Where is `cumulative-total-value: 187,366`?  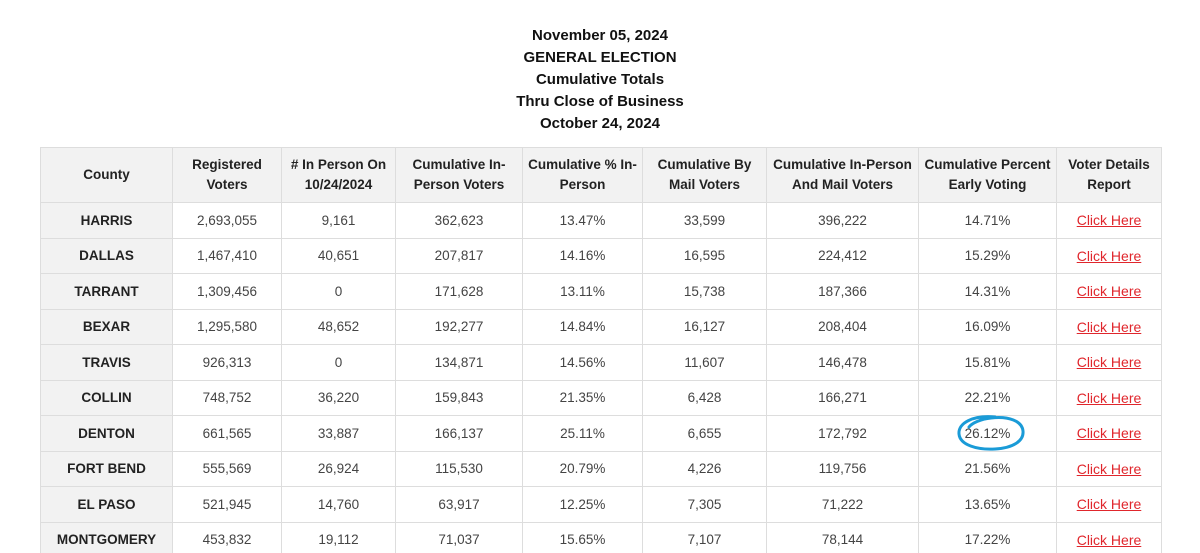
cumulative-total-value: 187,366 is located at coordinates (842, 291).